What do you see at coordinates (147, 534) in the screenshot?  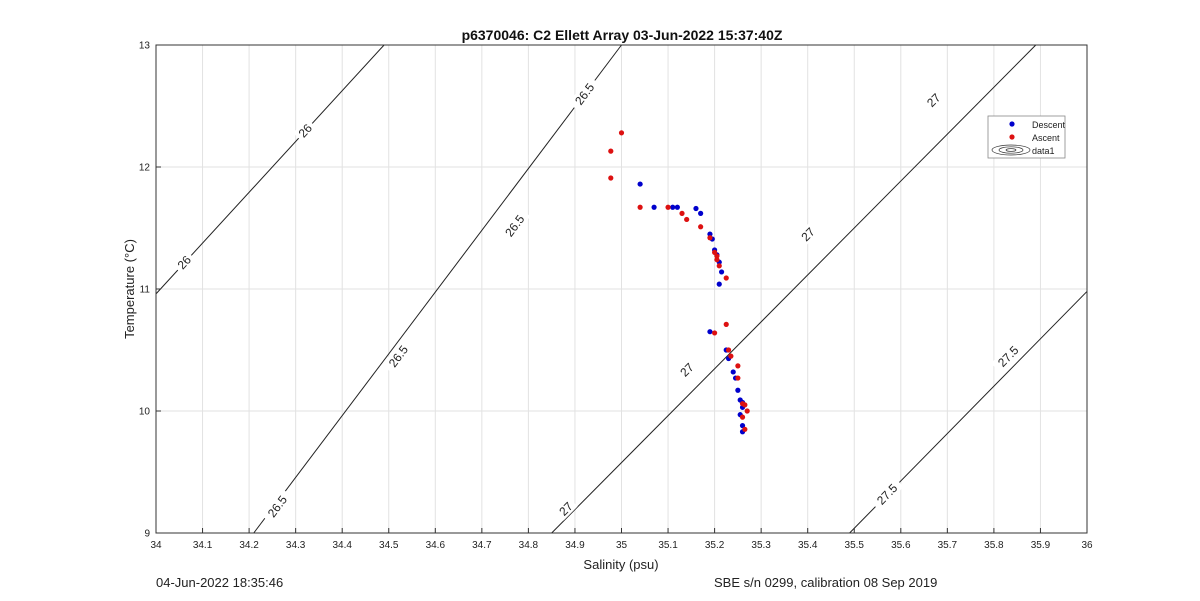 I see `y-tick-label: 9` at bounding box center [147, 534].